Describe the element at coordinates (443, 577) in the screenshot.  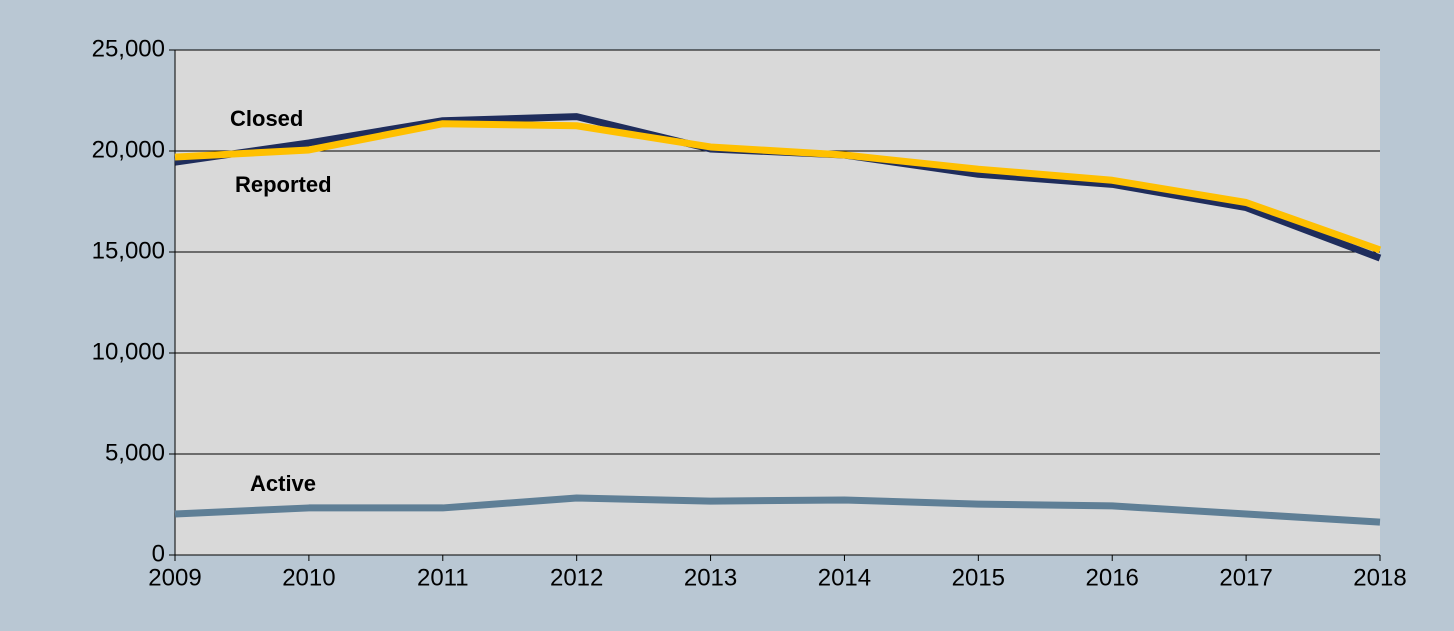
I see `x-tick-label: 2011` at that location.